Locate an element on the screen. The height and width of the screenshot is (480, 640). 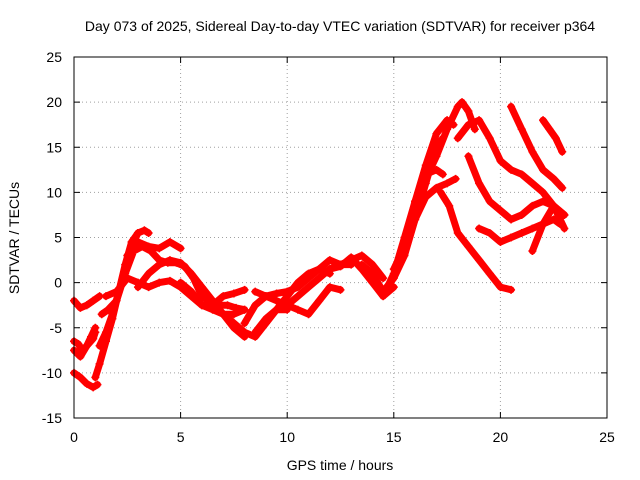
series-arc1 is located at coordinates (87, 302).